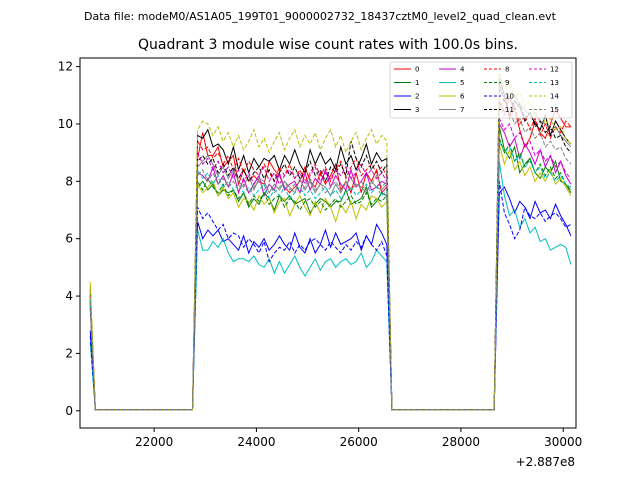 The width and height of the screenshot is (640, 480). Describe the element at coordinates (554, 83) in the screenshot. I see `legend-label-13: 13` at that location.